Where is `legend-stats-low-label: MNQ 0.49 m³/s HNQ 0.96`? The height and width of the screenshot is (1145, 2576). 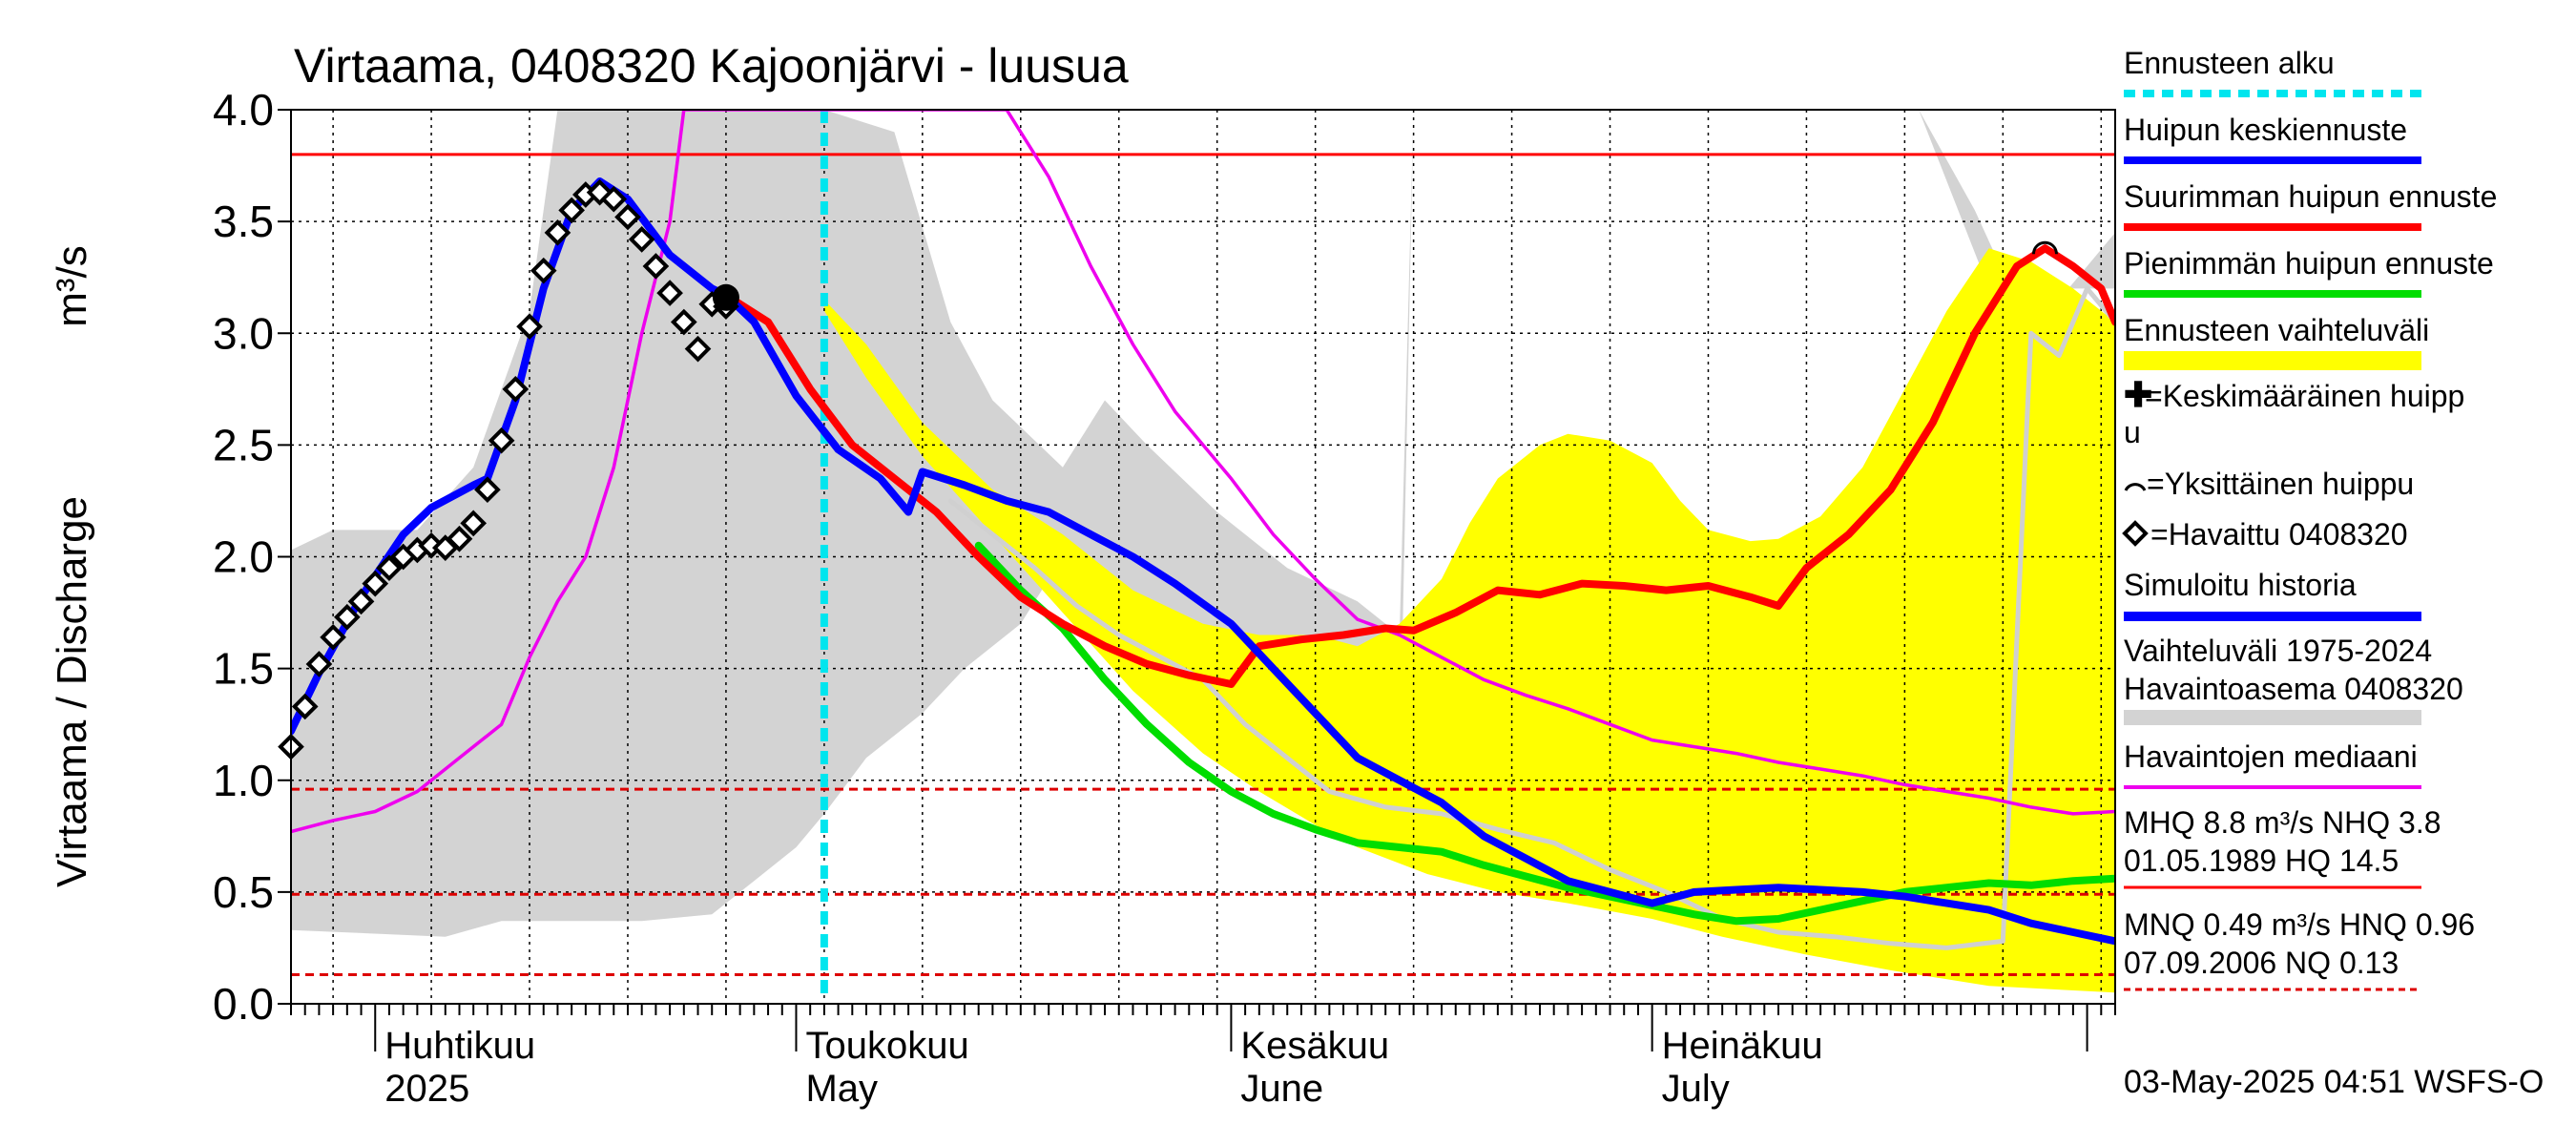 legend-stats-low-label: MNQ 0.49 m³/s HNQ 0.96 is located at coordinates (2299, 925).